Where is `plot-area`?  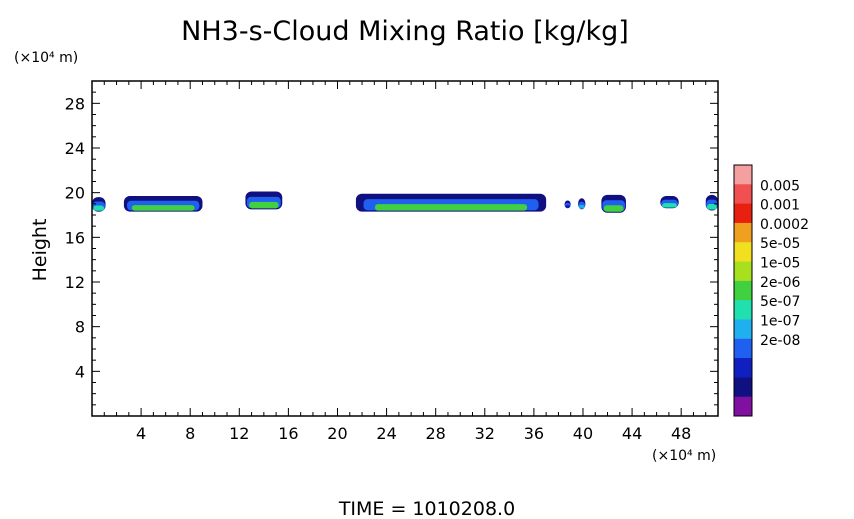
plot-area is located at coordinates (405, 202).